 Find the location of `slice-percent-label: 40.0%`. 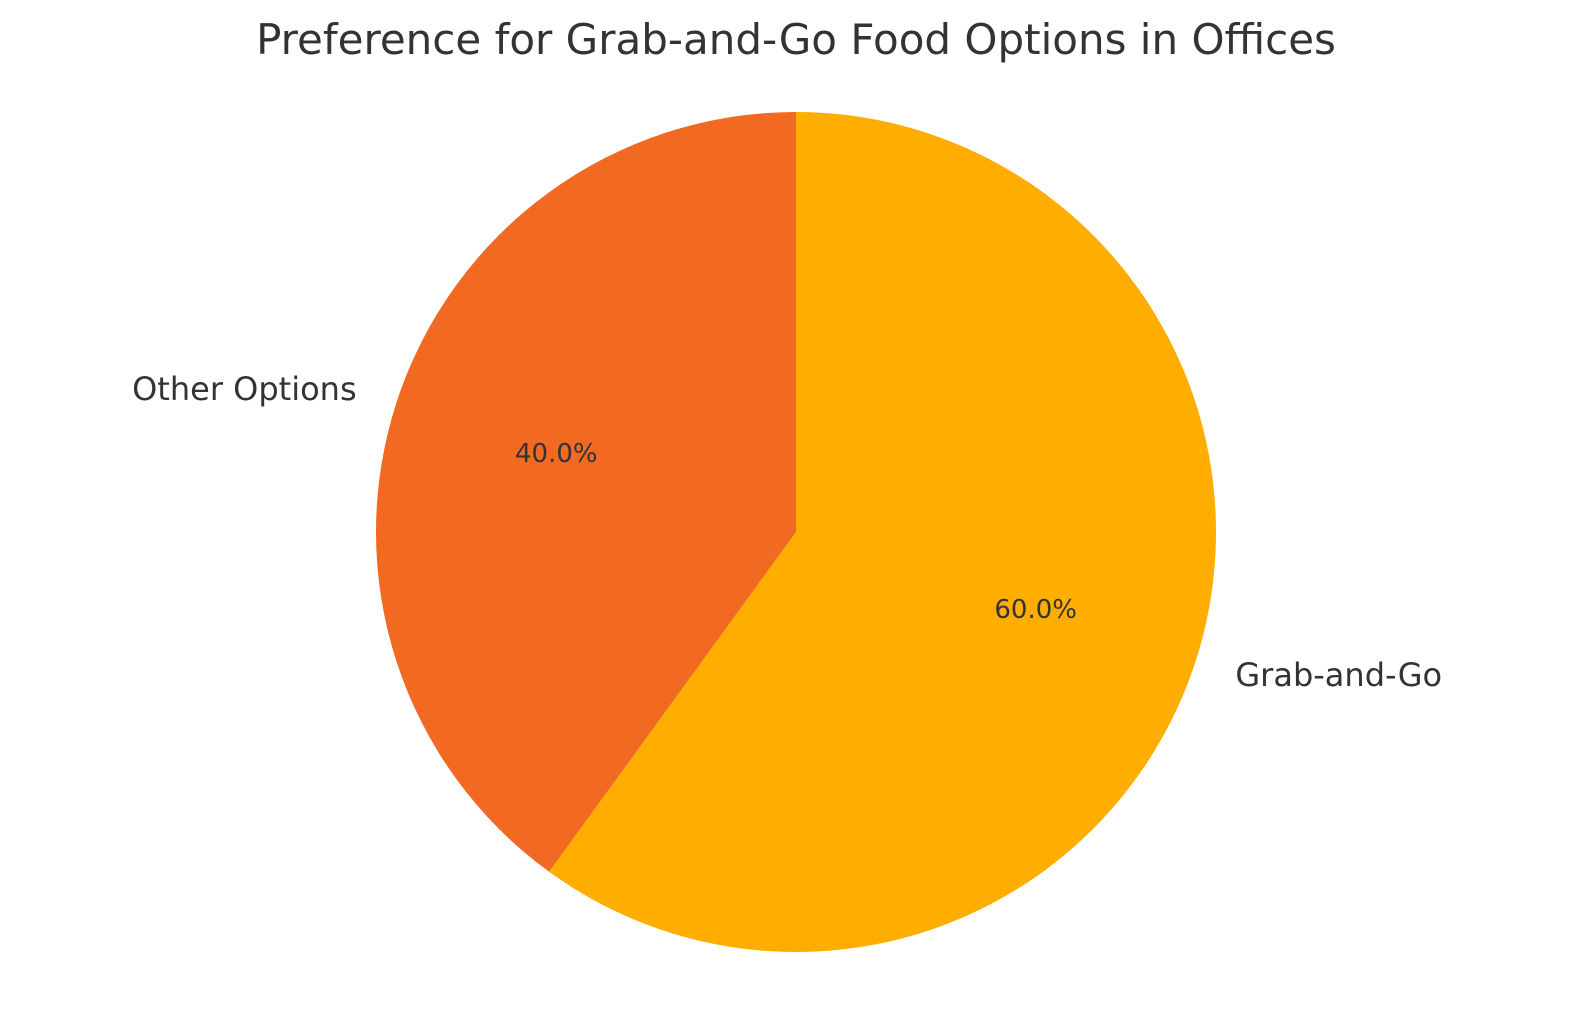

slice-percent-label: 40.0% is located at coordinates (556, 454).